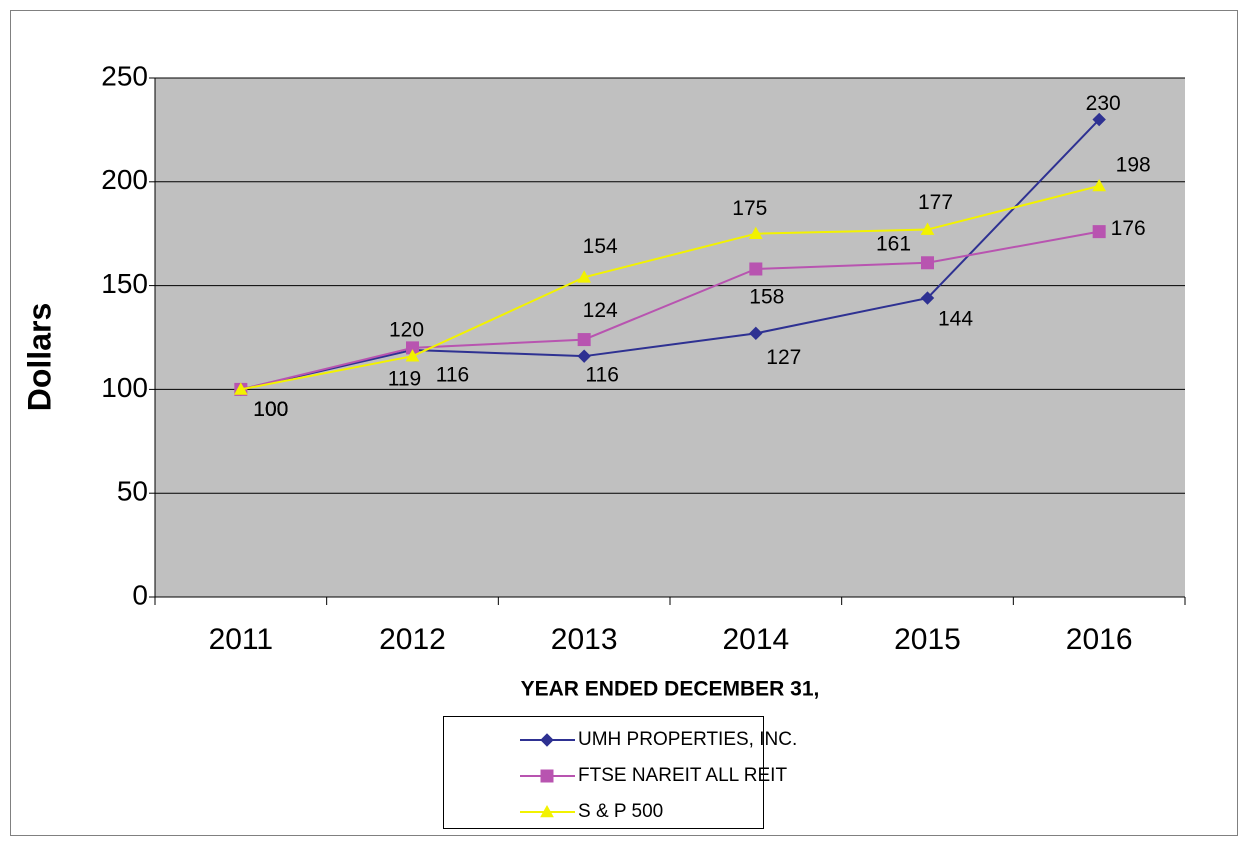 The width and height of the screenshot is (1248, 851). What do you see at coordinates (241, 639) in the screenshot?
I see `x-tick-label: 2011` at bounding box center [241, 639].